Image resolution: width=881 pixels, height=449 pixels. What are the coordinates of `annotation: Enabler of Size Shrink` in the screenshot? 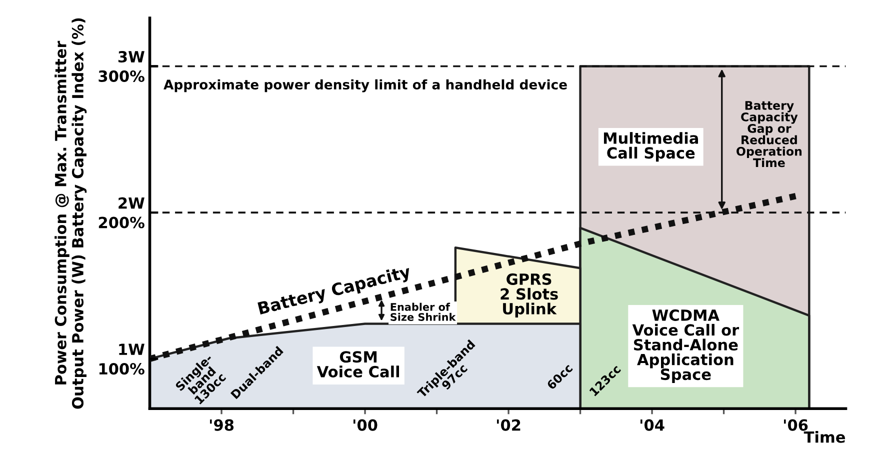 It's located at (423, 311).